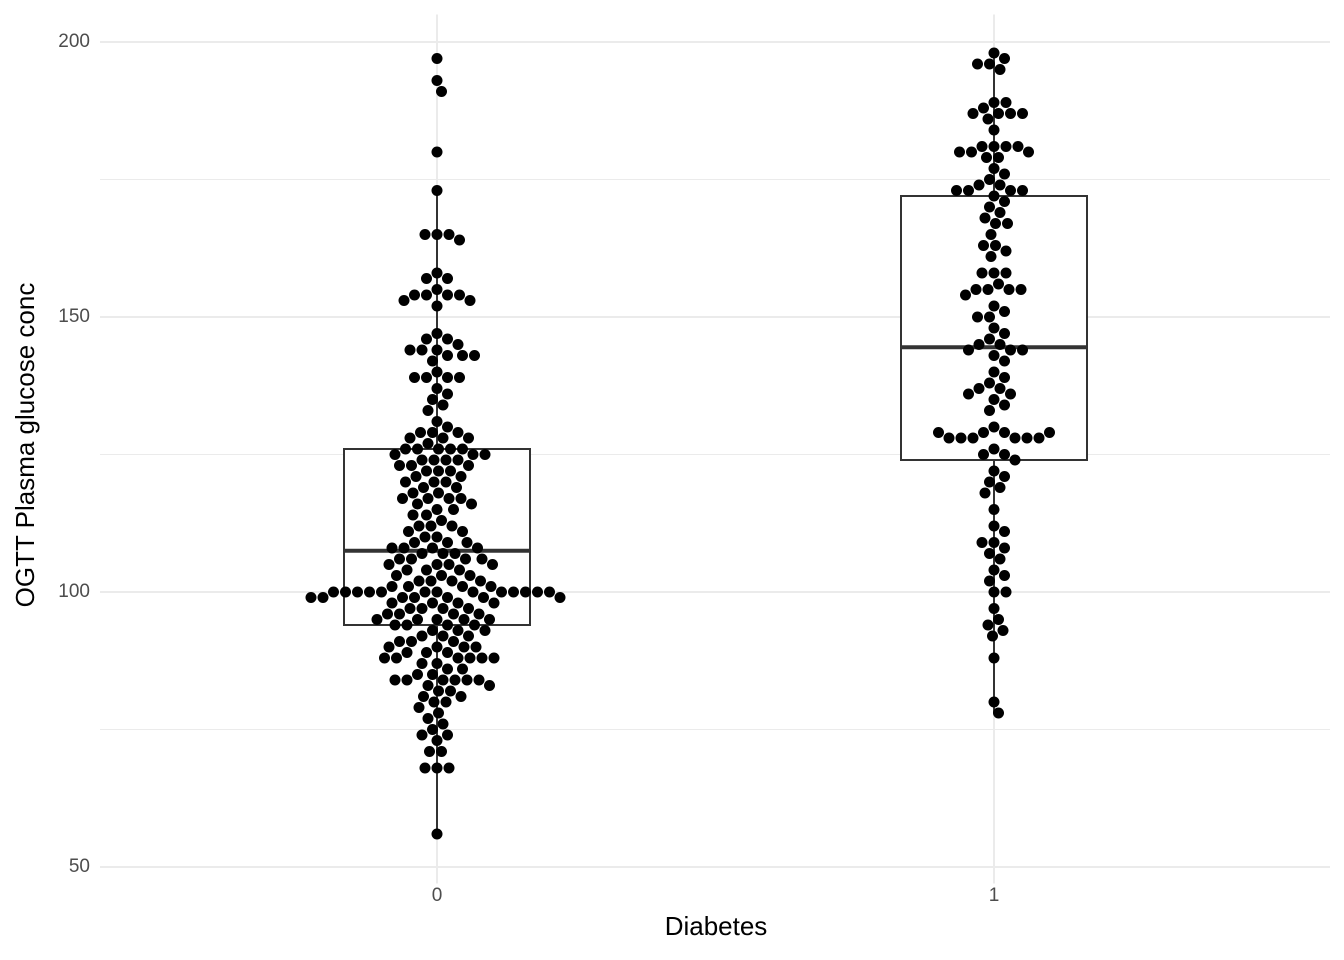  I want to click on x-tick-label: 0, so click(437, 895).